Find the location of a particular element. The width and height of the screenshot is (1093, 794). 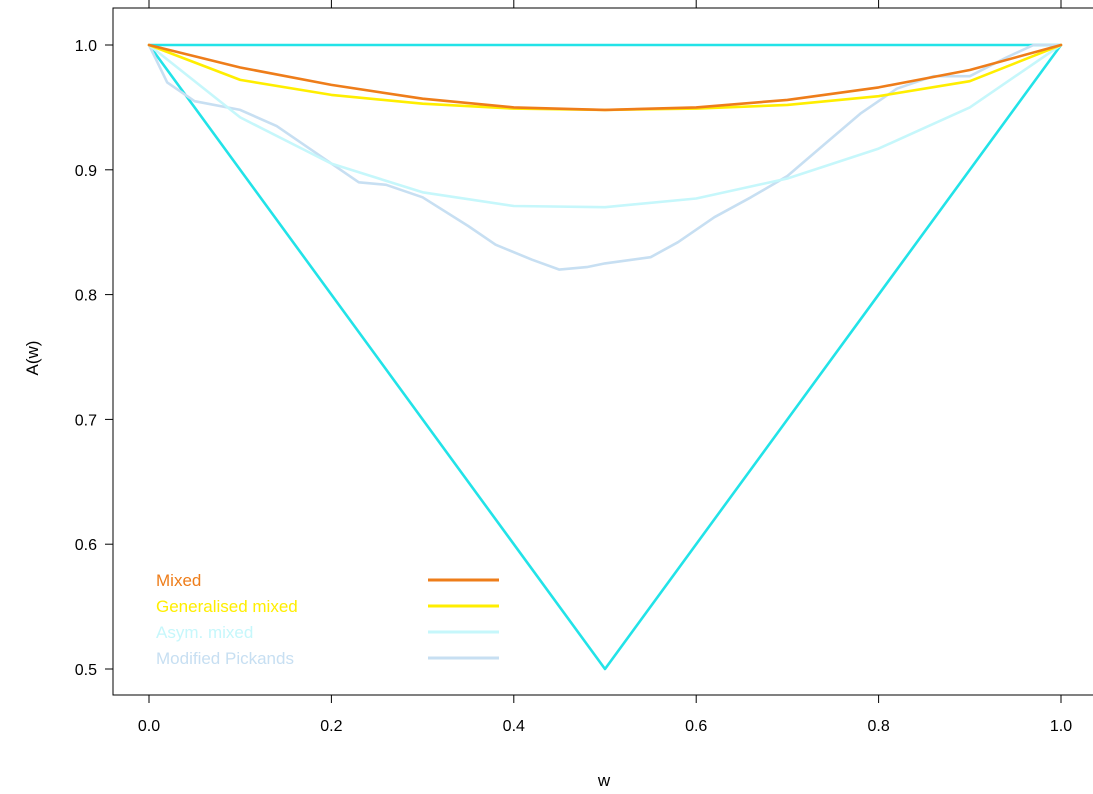

legend-label: Mixed is located at coordinates (178, 580).